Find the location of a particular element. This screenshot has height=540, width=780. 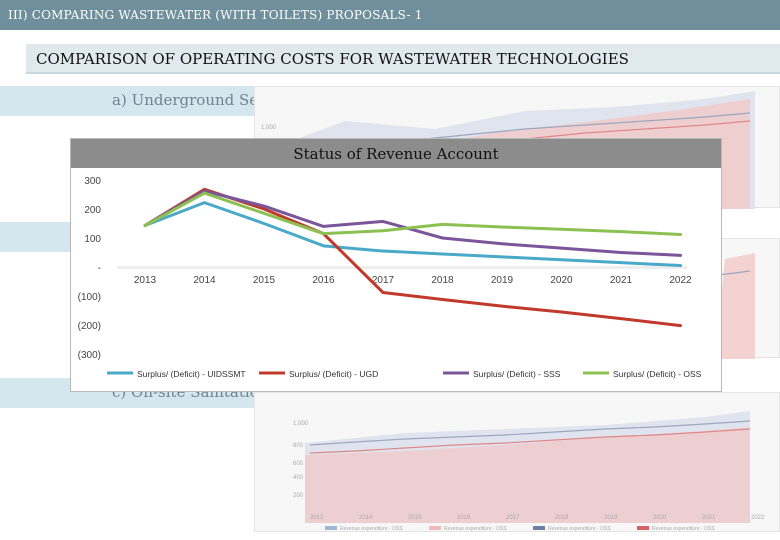

bg-x-label: 2021 is located at coordinates (709, 518).